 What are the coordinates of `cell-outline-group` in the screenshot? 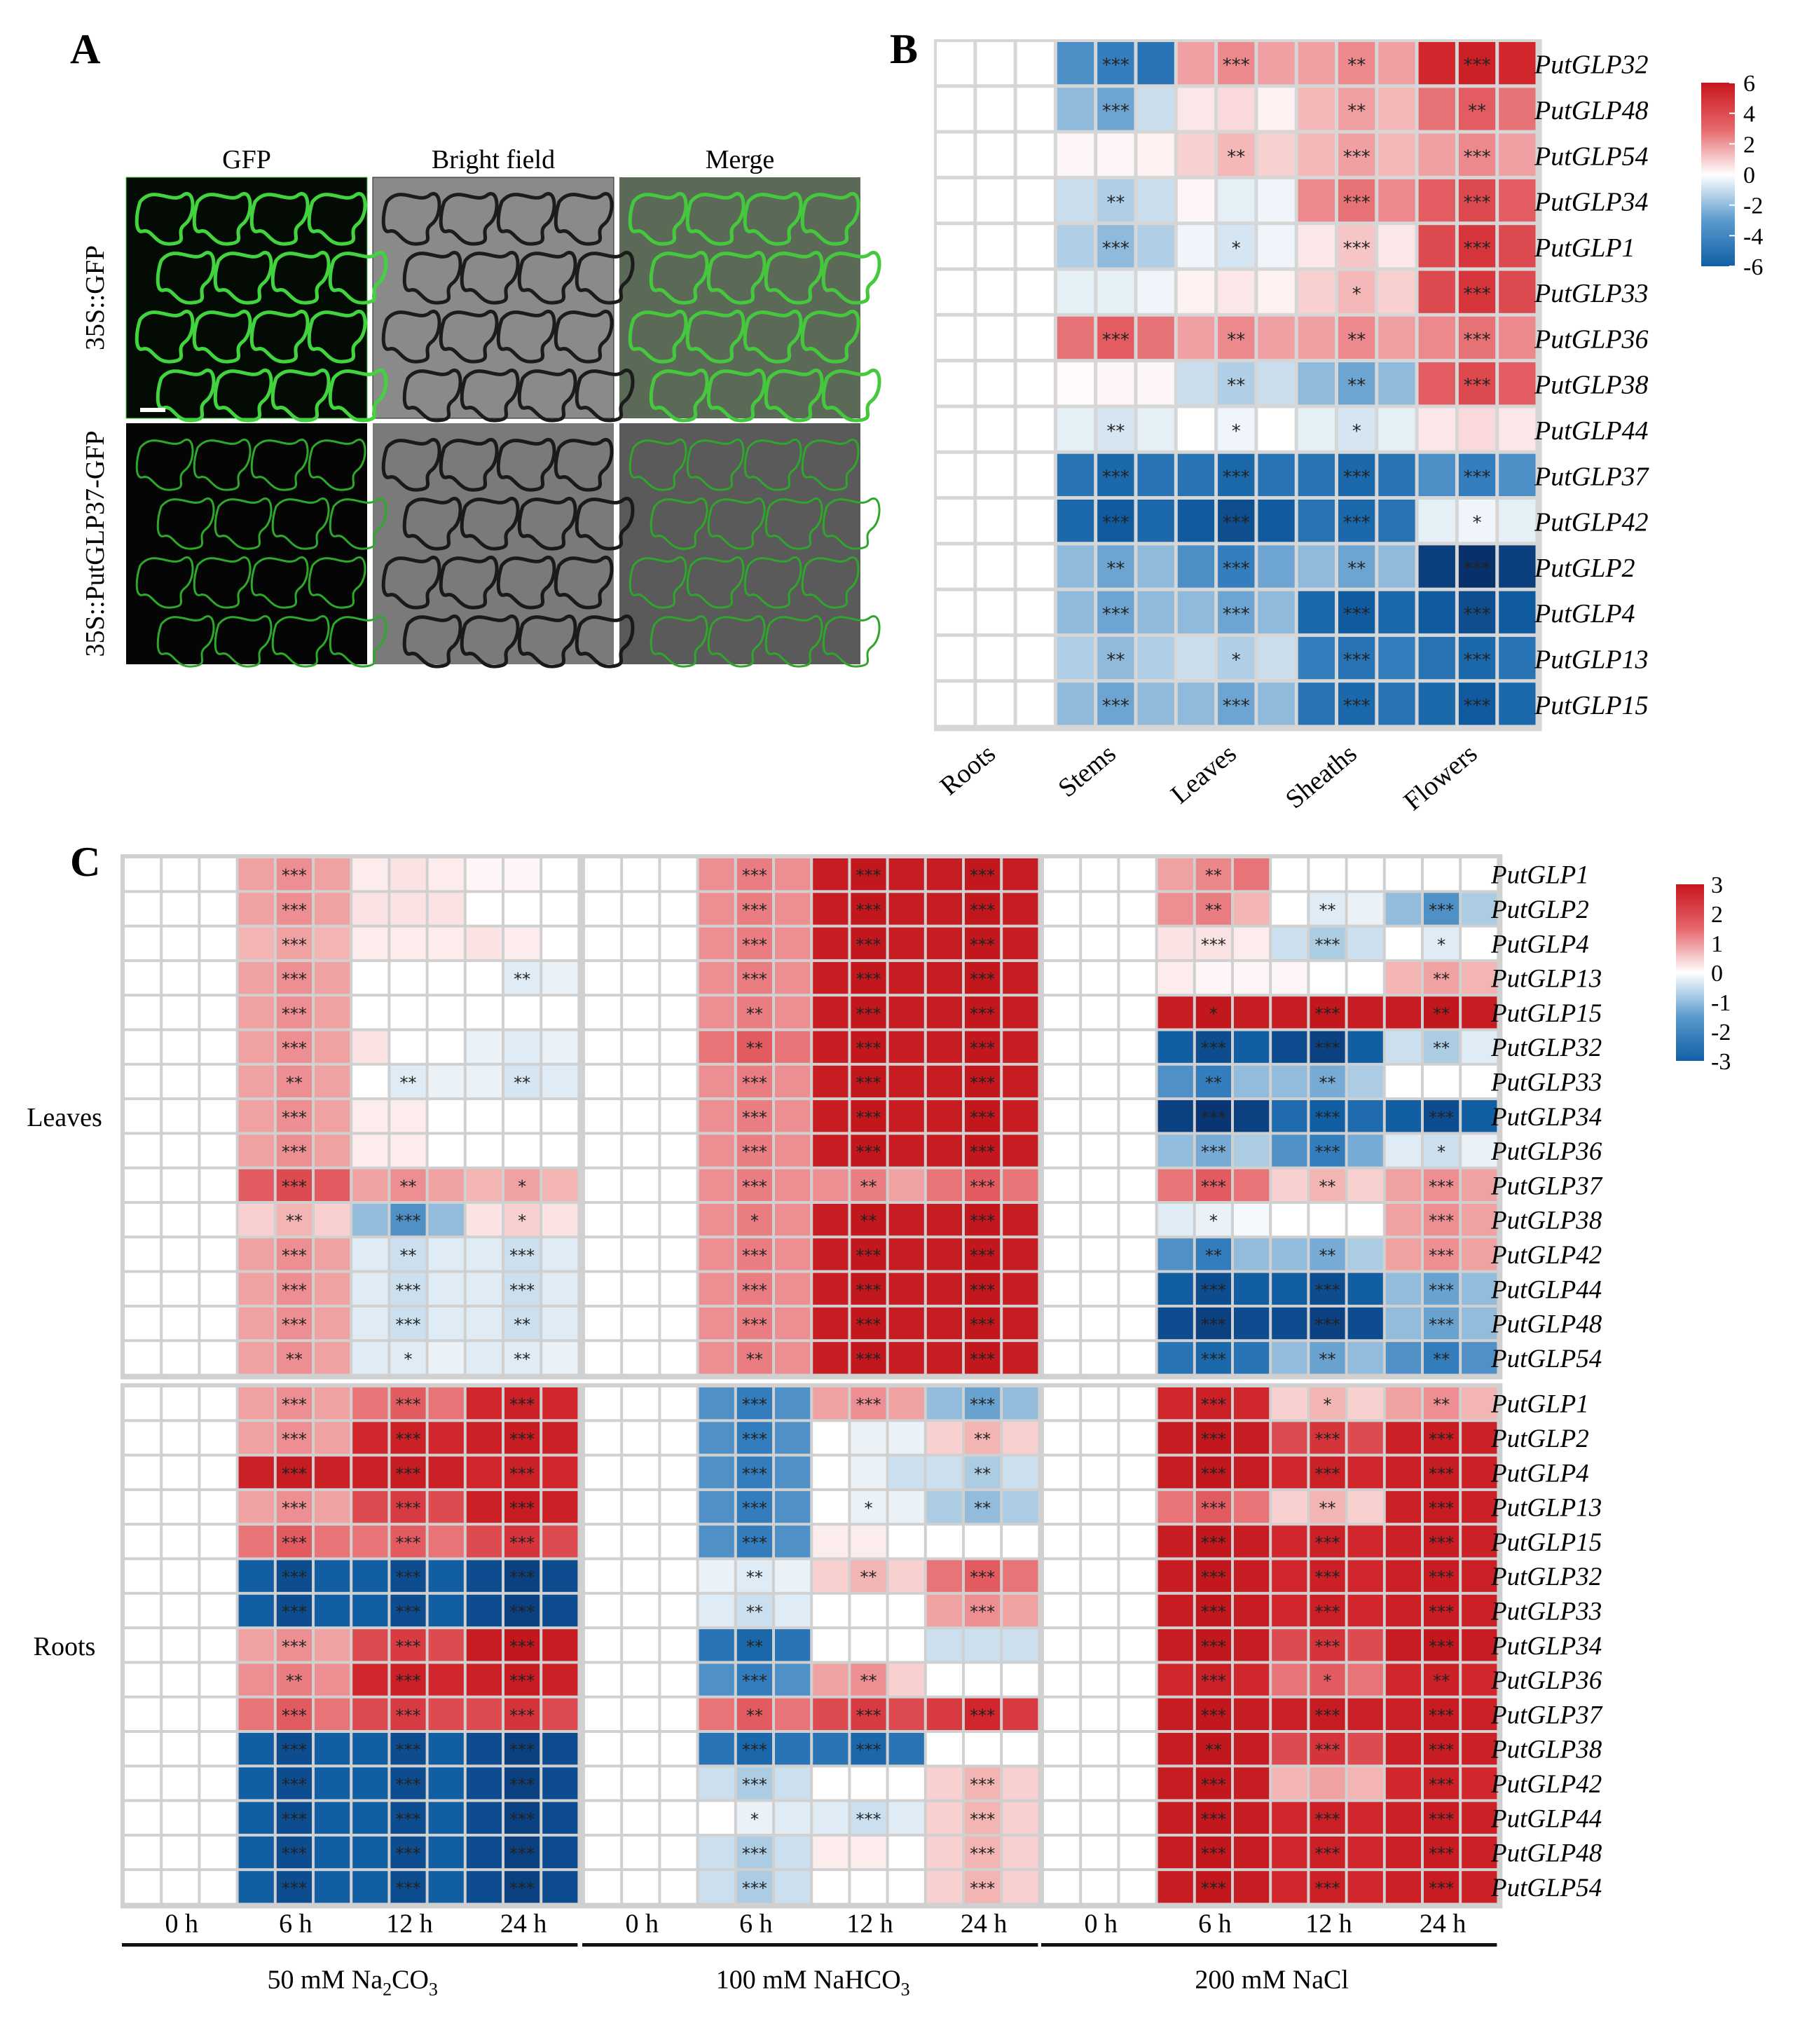 It's located at (261, 307).